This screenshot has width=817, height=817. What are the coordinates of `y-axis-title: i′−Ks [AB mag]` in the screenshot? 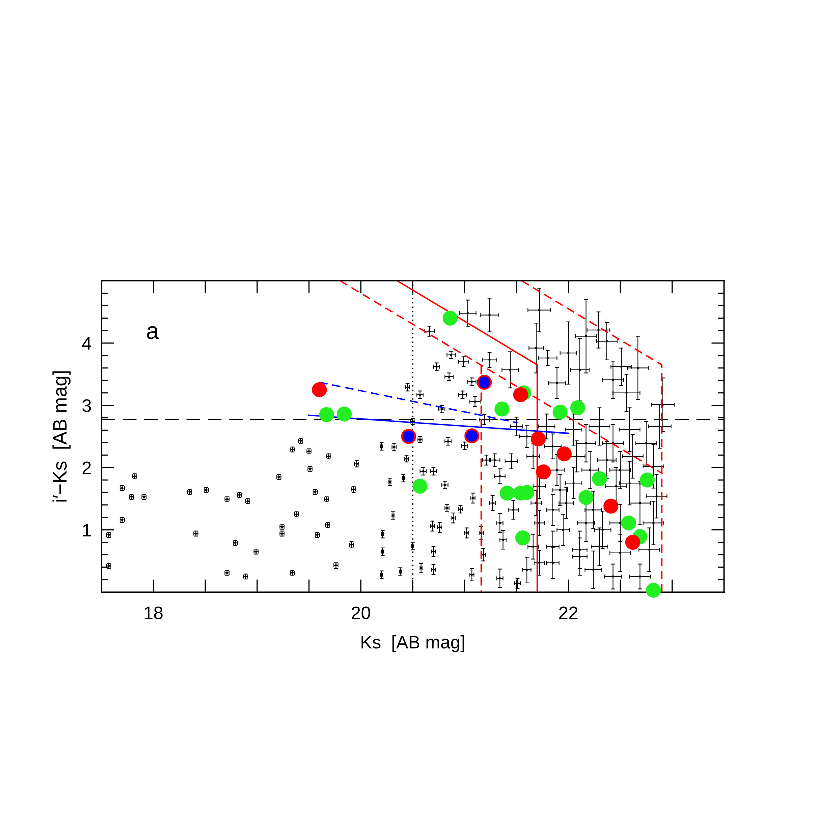 It's located at (61, 437).